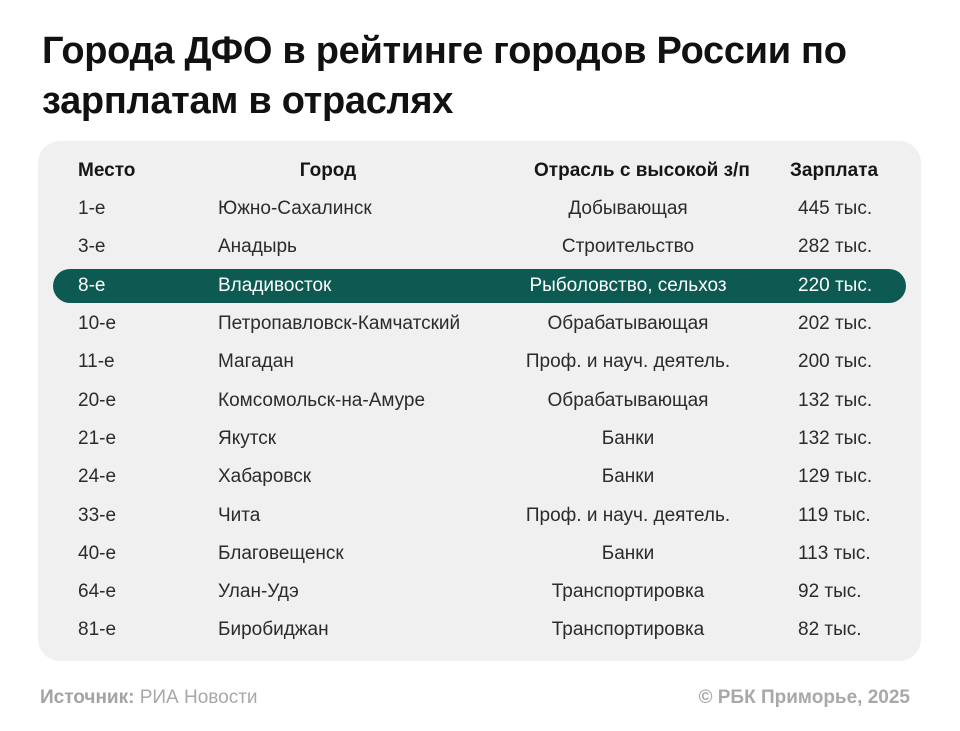  Describe the element at coordinates (257, 246) in the screenshot. I see `row-city: Анадырь` at that location.